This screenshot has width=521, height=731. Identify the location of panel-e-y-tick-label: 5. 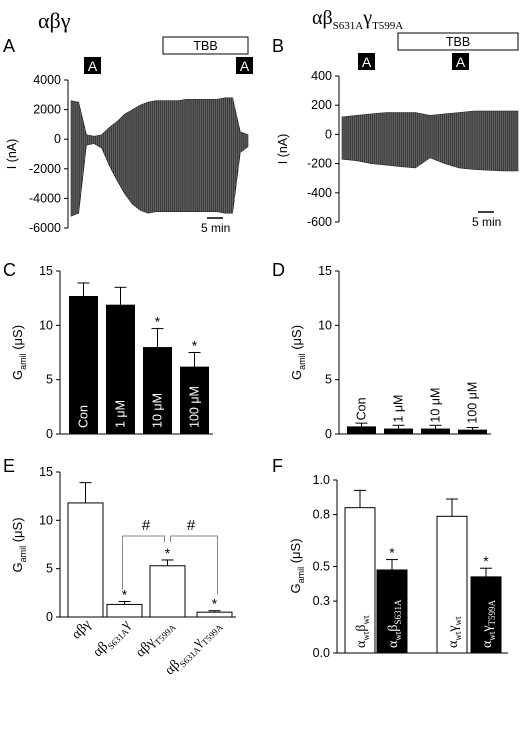
(49, 569).